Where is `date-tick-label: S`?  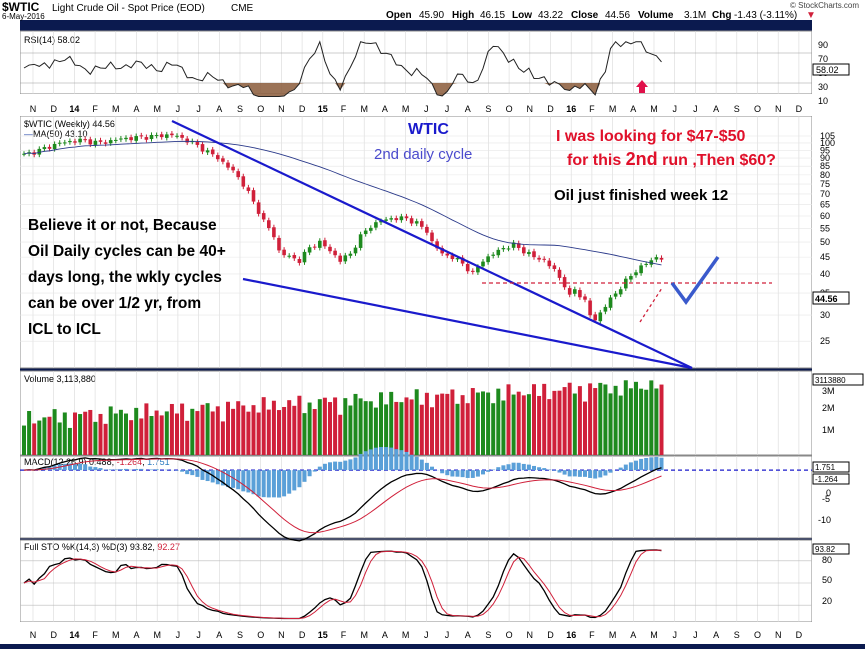
date-tick-label: S is located at coordinates (737, 635).